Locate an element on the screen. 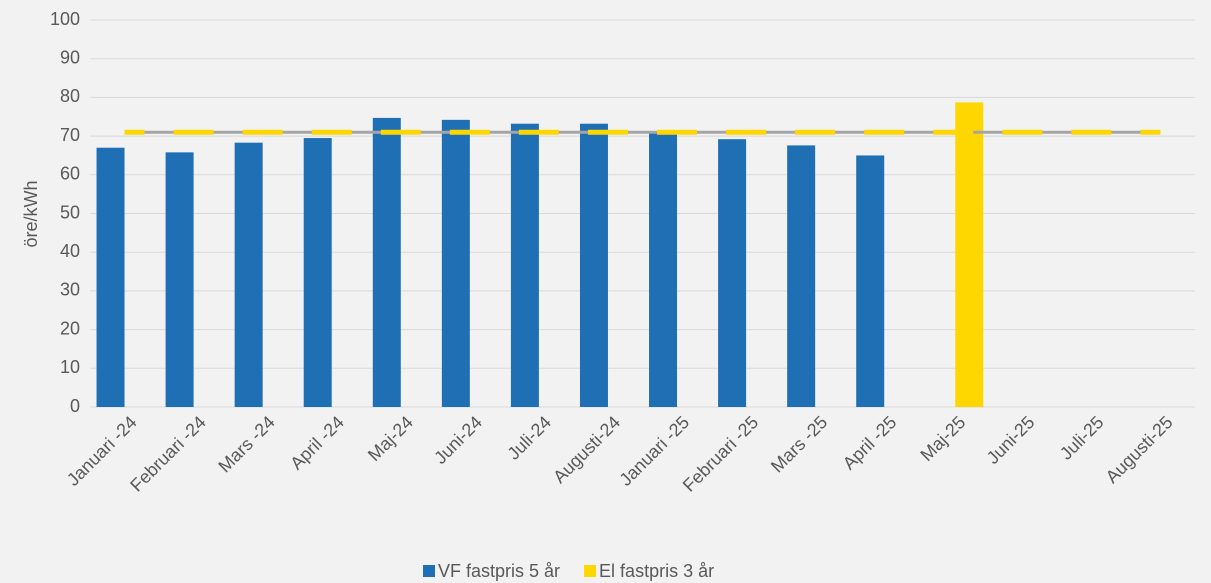  y-tick-label: 70 is located at coordinates (70, 135).